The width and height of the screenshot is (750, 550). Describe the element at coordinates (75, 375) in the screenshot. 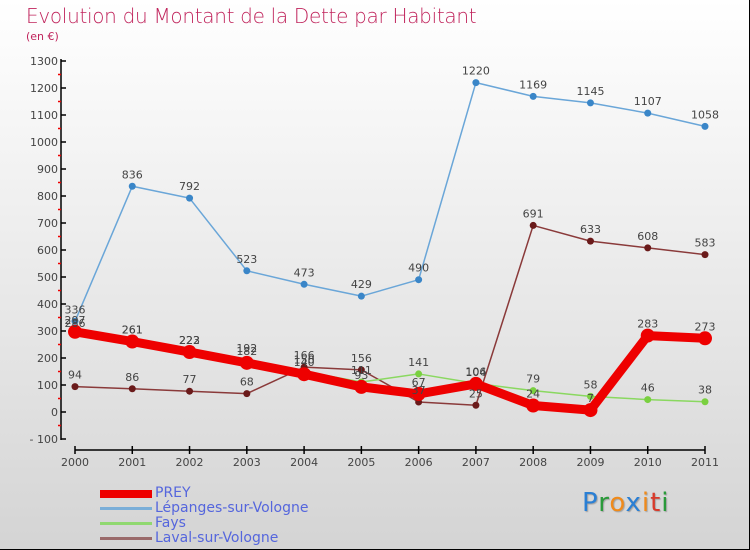

I see `data-label-laval-sur-vologne: 94` at that location.